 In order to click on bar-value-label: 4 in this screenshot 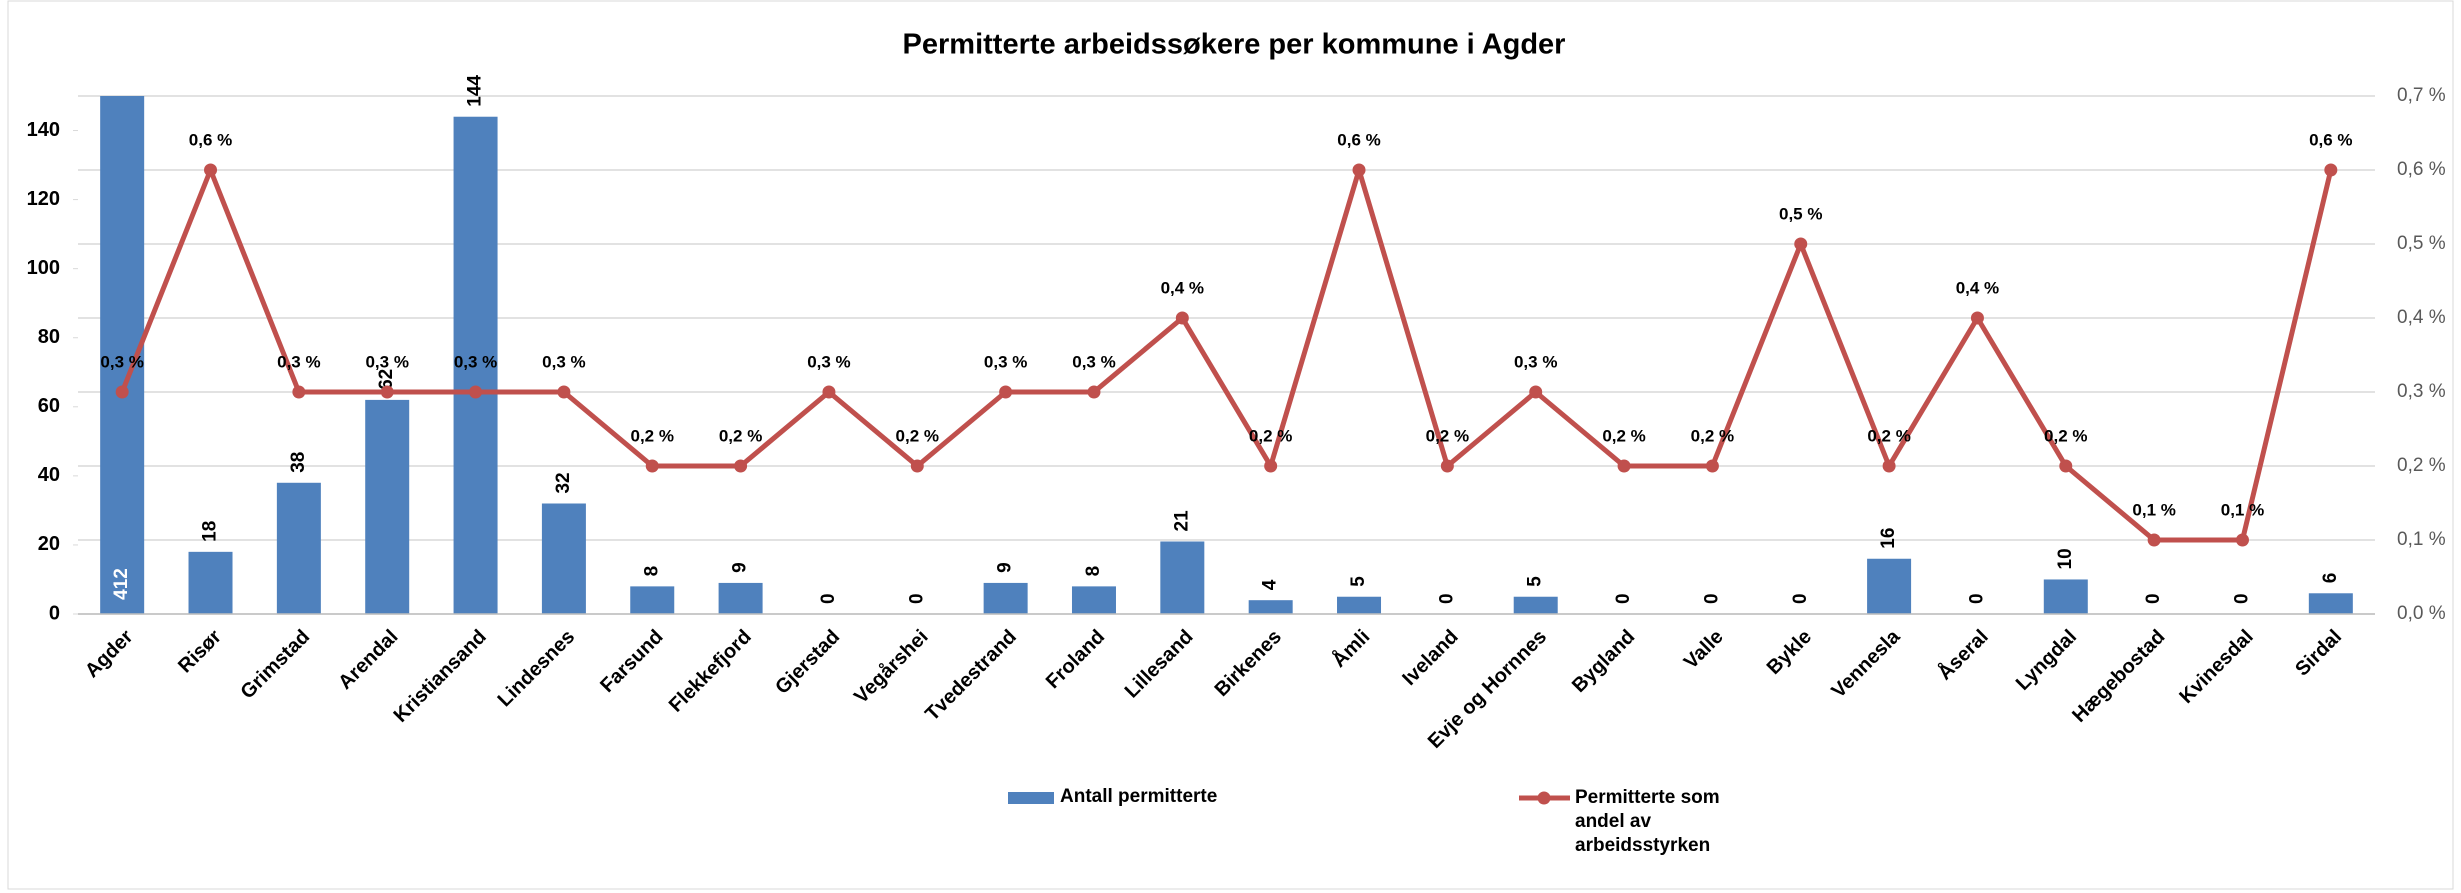, I will do `click(1270, 584)`.